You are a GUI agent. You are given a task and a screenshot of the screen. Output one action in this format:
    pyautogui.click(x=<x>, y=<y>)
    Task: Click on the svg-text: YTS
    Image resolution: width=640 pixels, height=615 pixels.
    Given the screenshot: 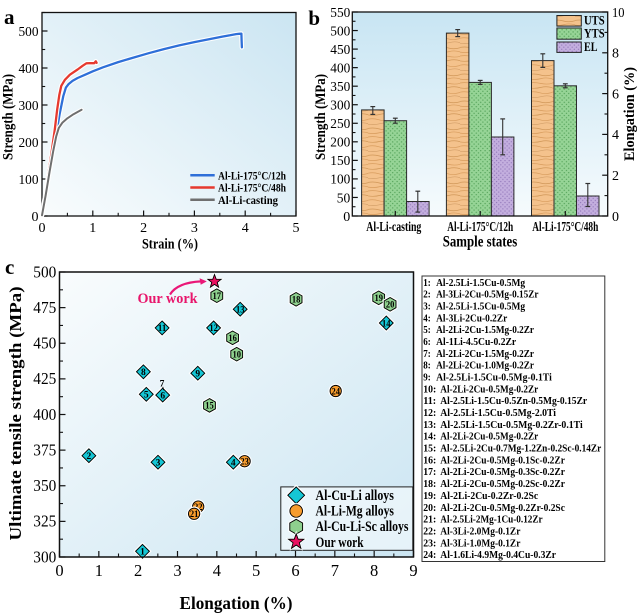 What is the action you would take?
    pyautogui.click(x=594, y=34)
    